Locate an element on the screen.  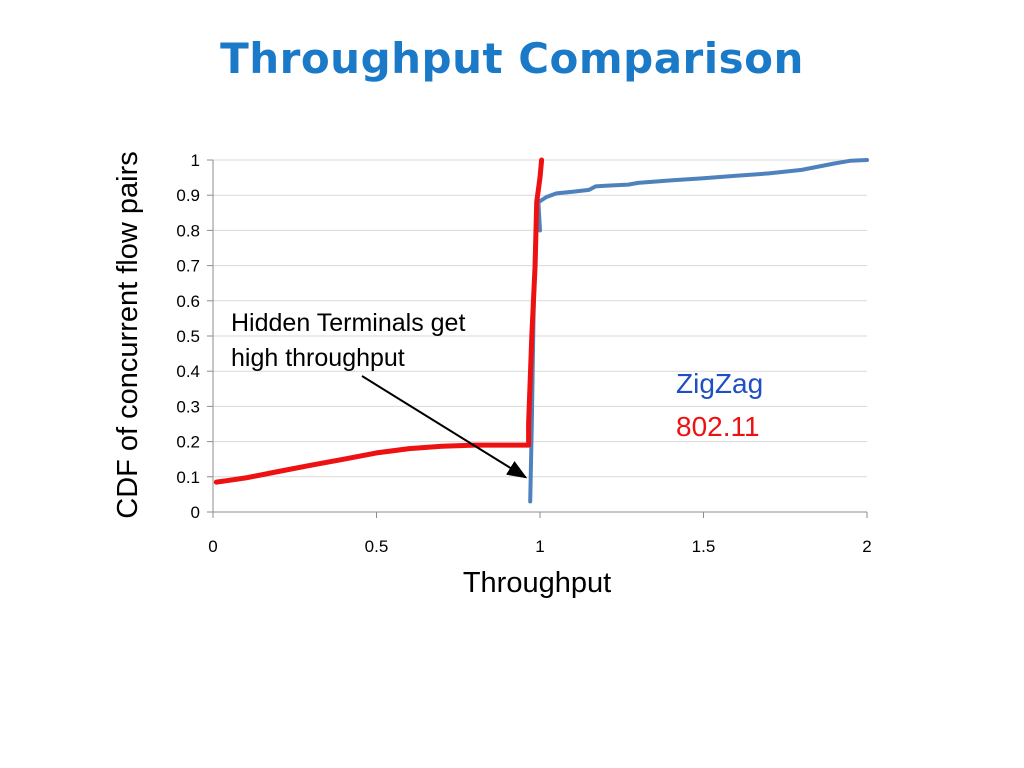
legend-zigzag: ZigZag is located at coordinates (719, 383).